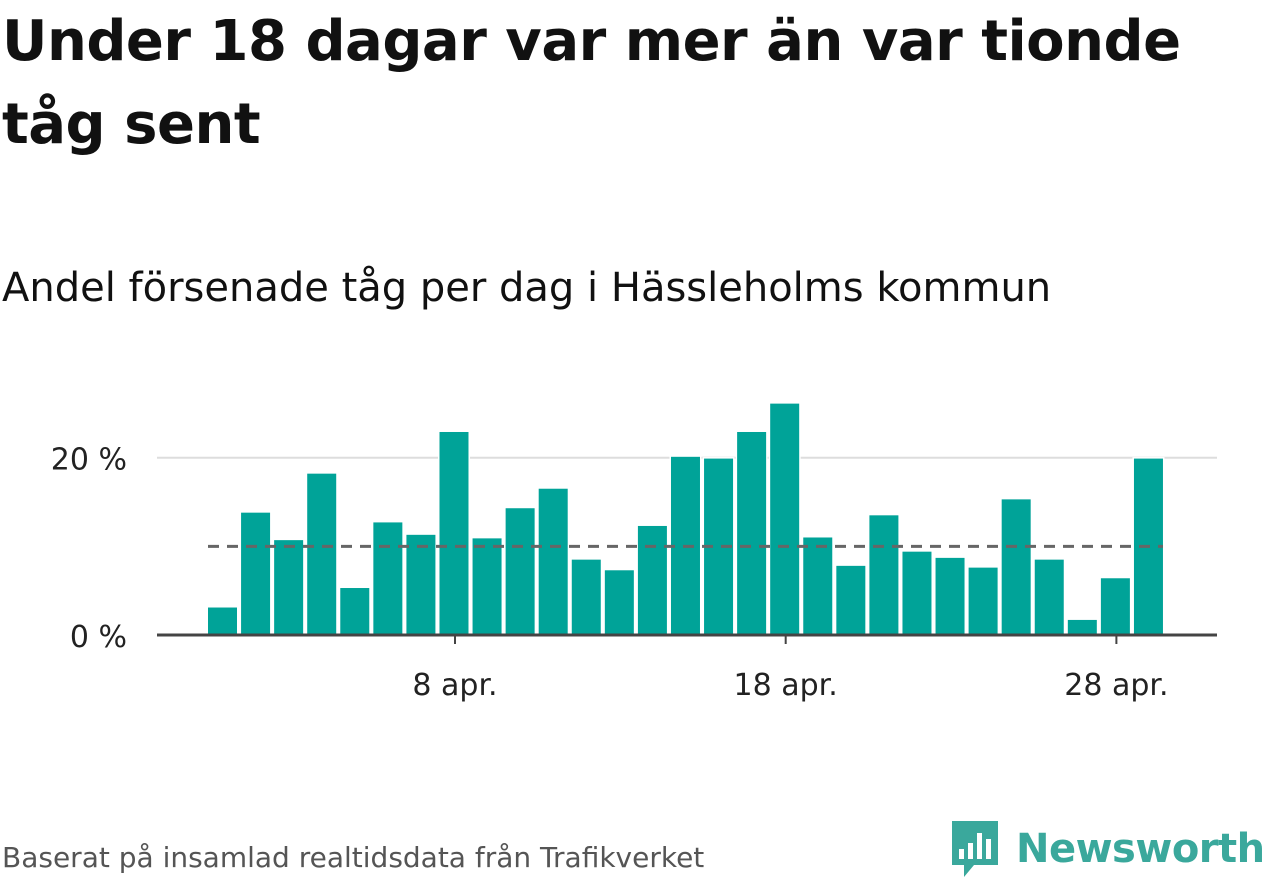 The width and height of the screenshot is (1262, 880). Describe the element at coordinates (454, 685) in the screenshot. I see `x-tick-label: 8 apr.` at that location.